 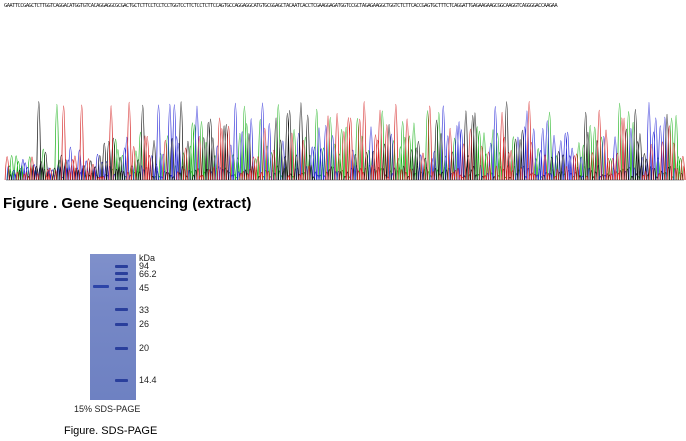 I want to click on marker-label-33: 33, so click(x=144, y=310).